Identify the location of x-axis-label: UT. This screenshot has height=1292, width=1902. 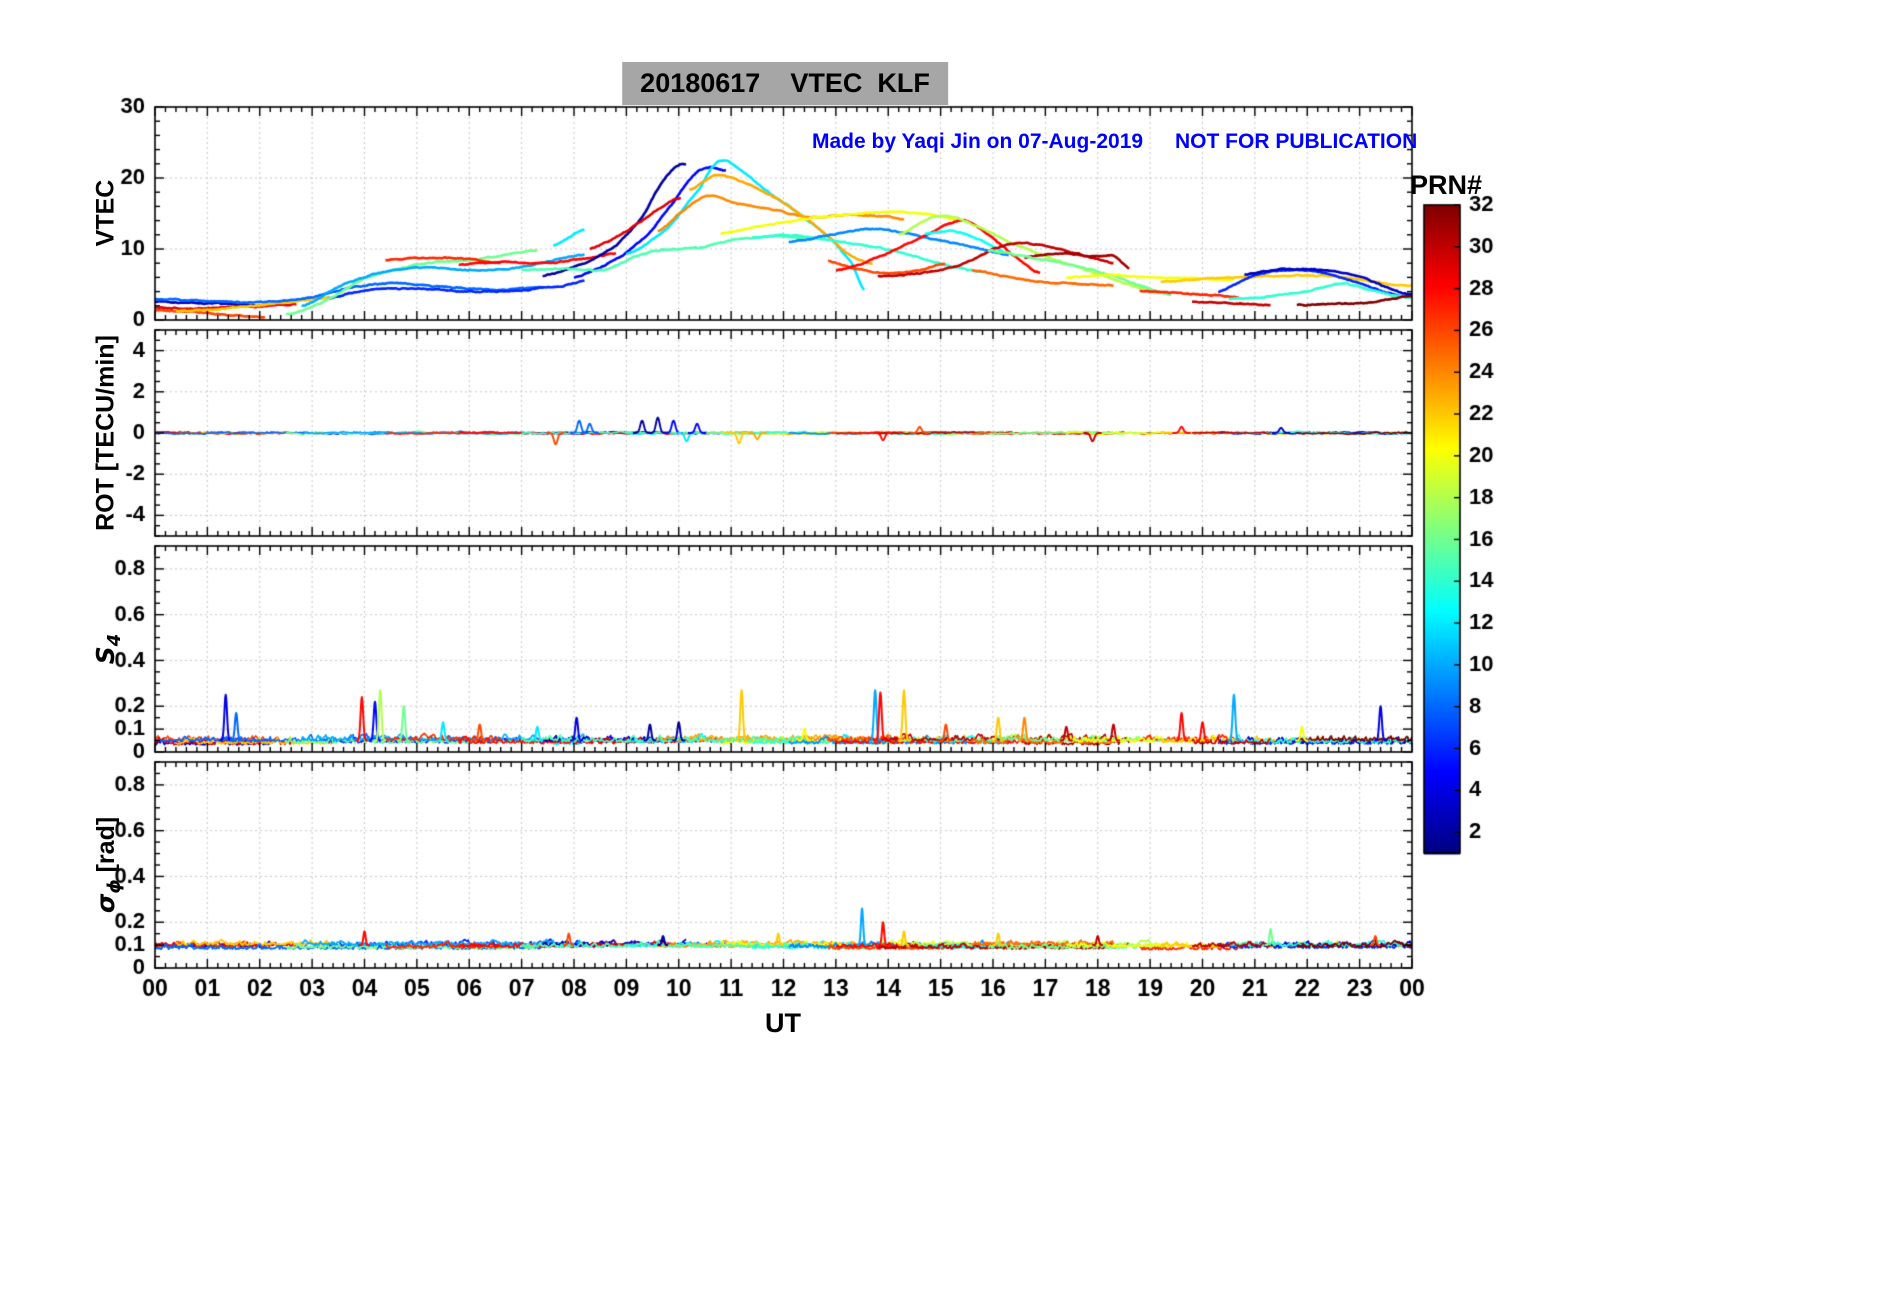
(783, 1023).